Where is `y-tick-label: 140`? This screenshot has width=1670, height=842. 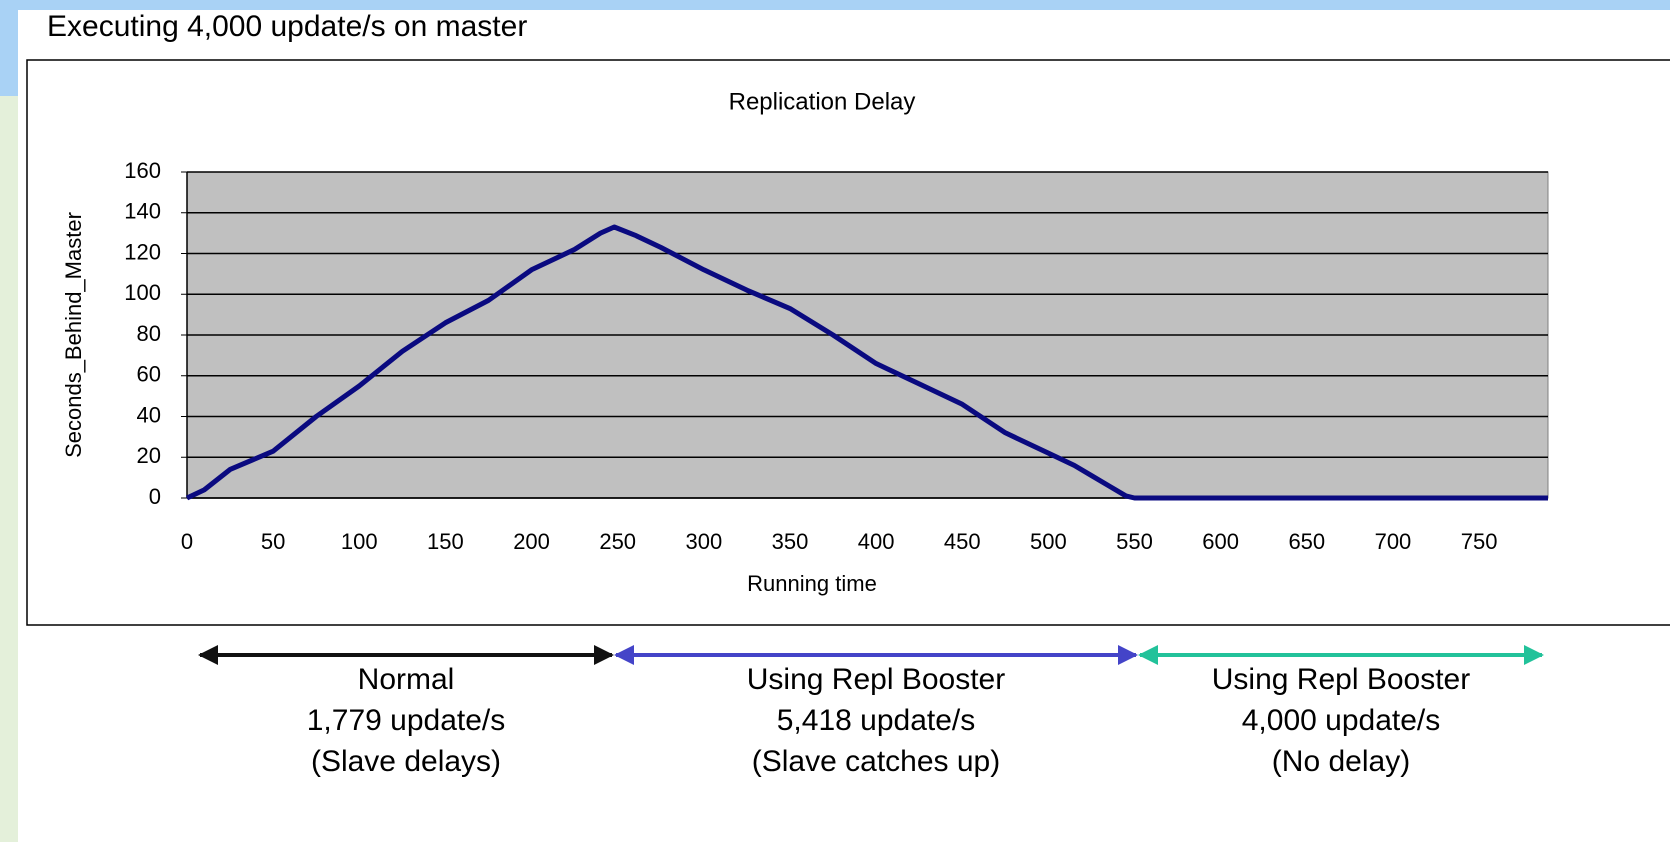 y-tick-label: 140 is located at coordinates (142, 211).